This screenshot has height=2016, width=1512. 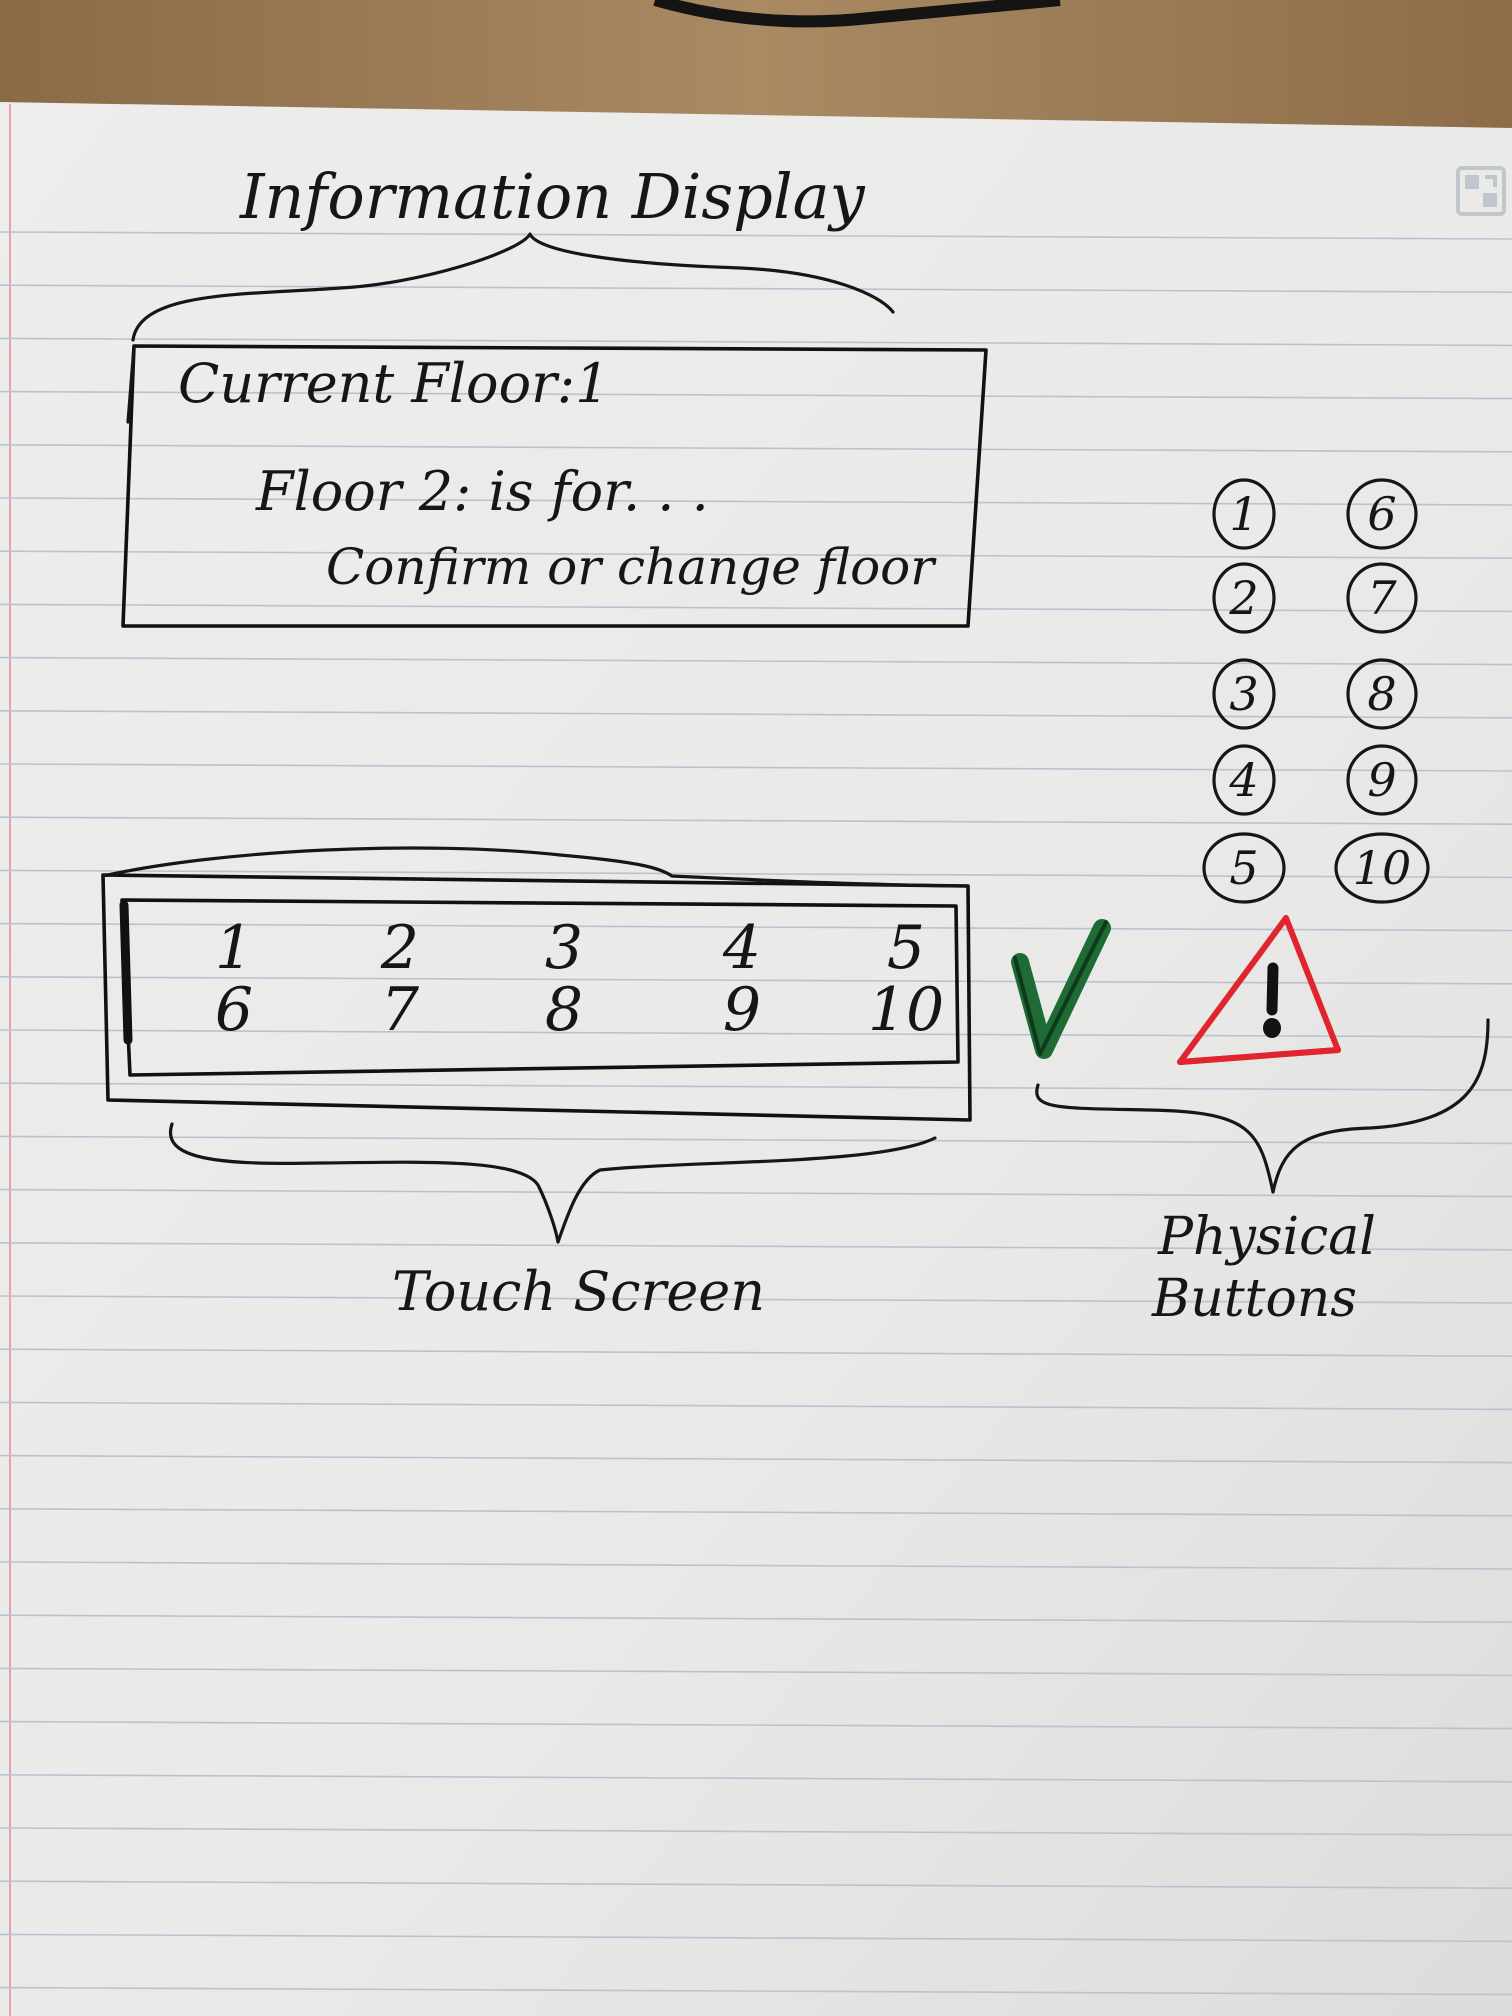 I want to click on button-number: 6, so click(x=1381, y=514).